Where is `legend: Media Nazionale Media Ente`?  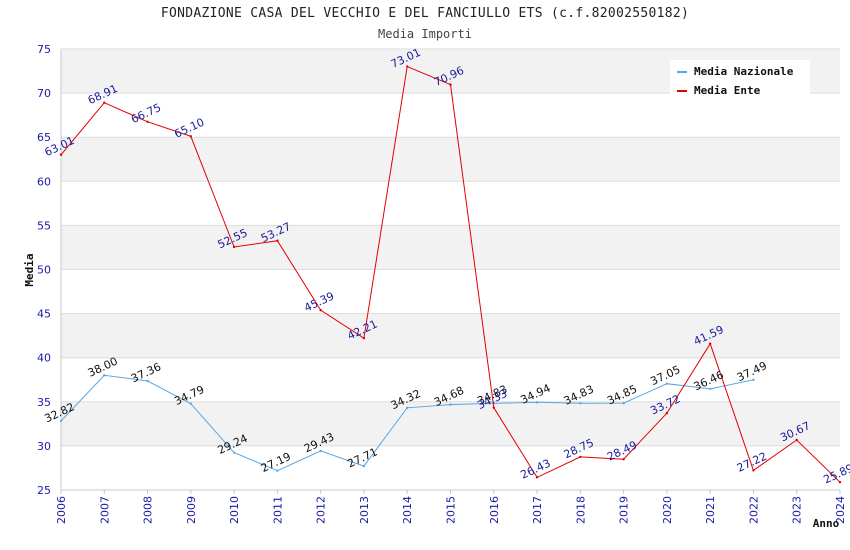 legend: Media Nazionale Media Ente is located at coordinates (740, 81).